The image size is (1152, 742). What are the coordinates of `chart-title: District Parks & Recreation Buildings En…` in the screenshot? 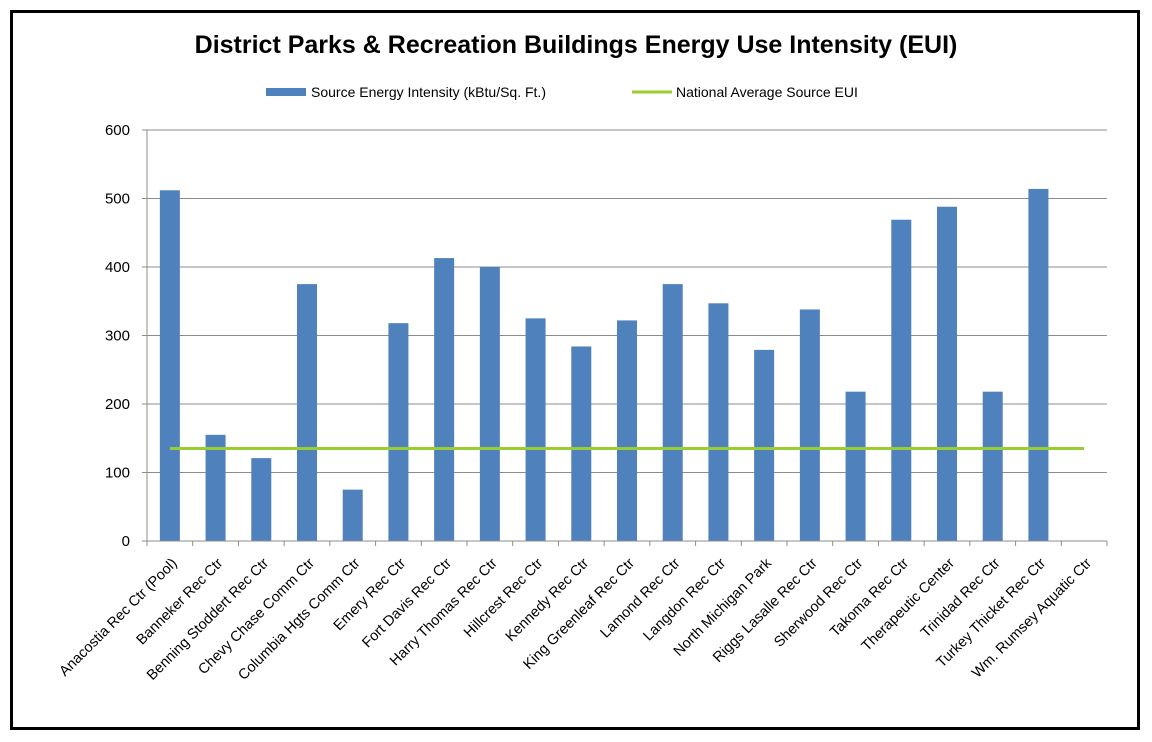 It's located at (576, 45).